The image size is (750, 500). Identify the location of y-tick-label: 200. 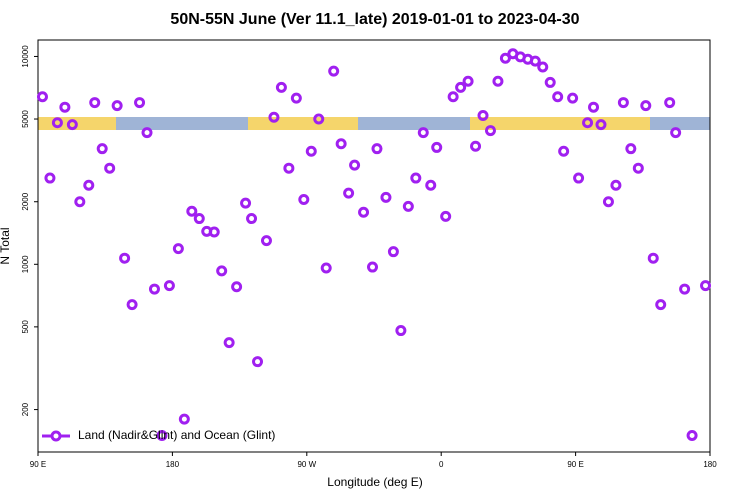
(25, 409).